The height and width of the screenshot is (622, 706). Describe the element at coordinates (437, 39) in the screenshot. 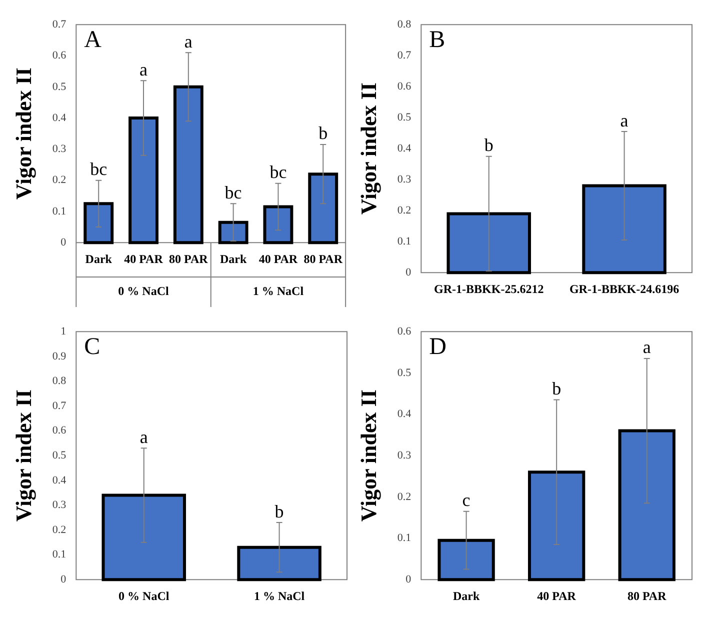

I see `chart-title: B` at that location.